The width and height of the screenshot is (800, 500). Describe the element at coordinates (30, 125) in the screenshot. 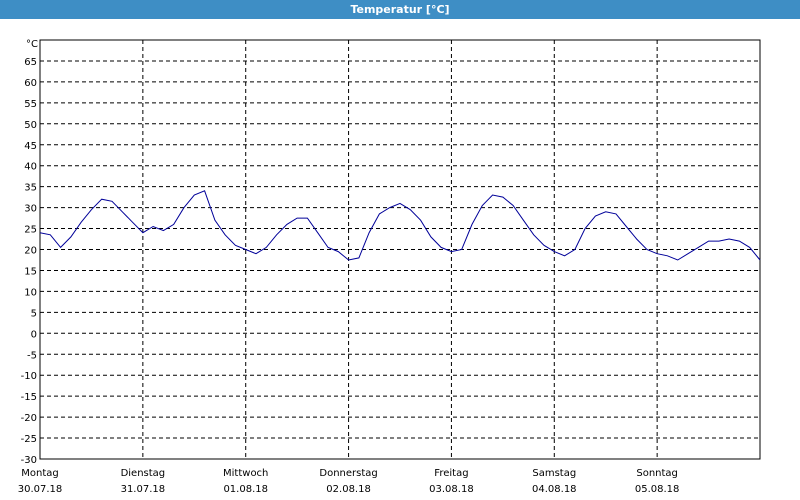

I see `y-tick-label: 50` at that location.